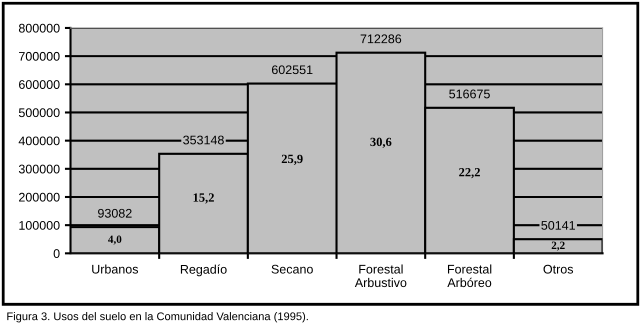  Describe the element at coordinates (115, 213) in the screenshot. I see `data-label: 93082` at that location.